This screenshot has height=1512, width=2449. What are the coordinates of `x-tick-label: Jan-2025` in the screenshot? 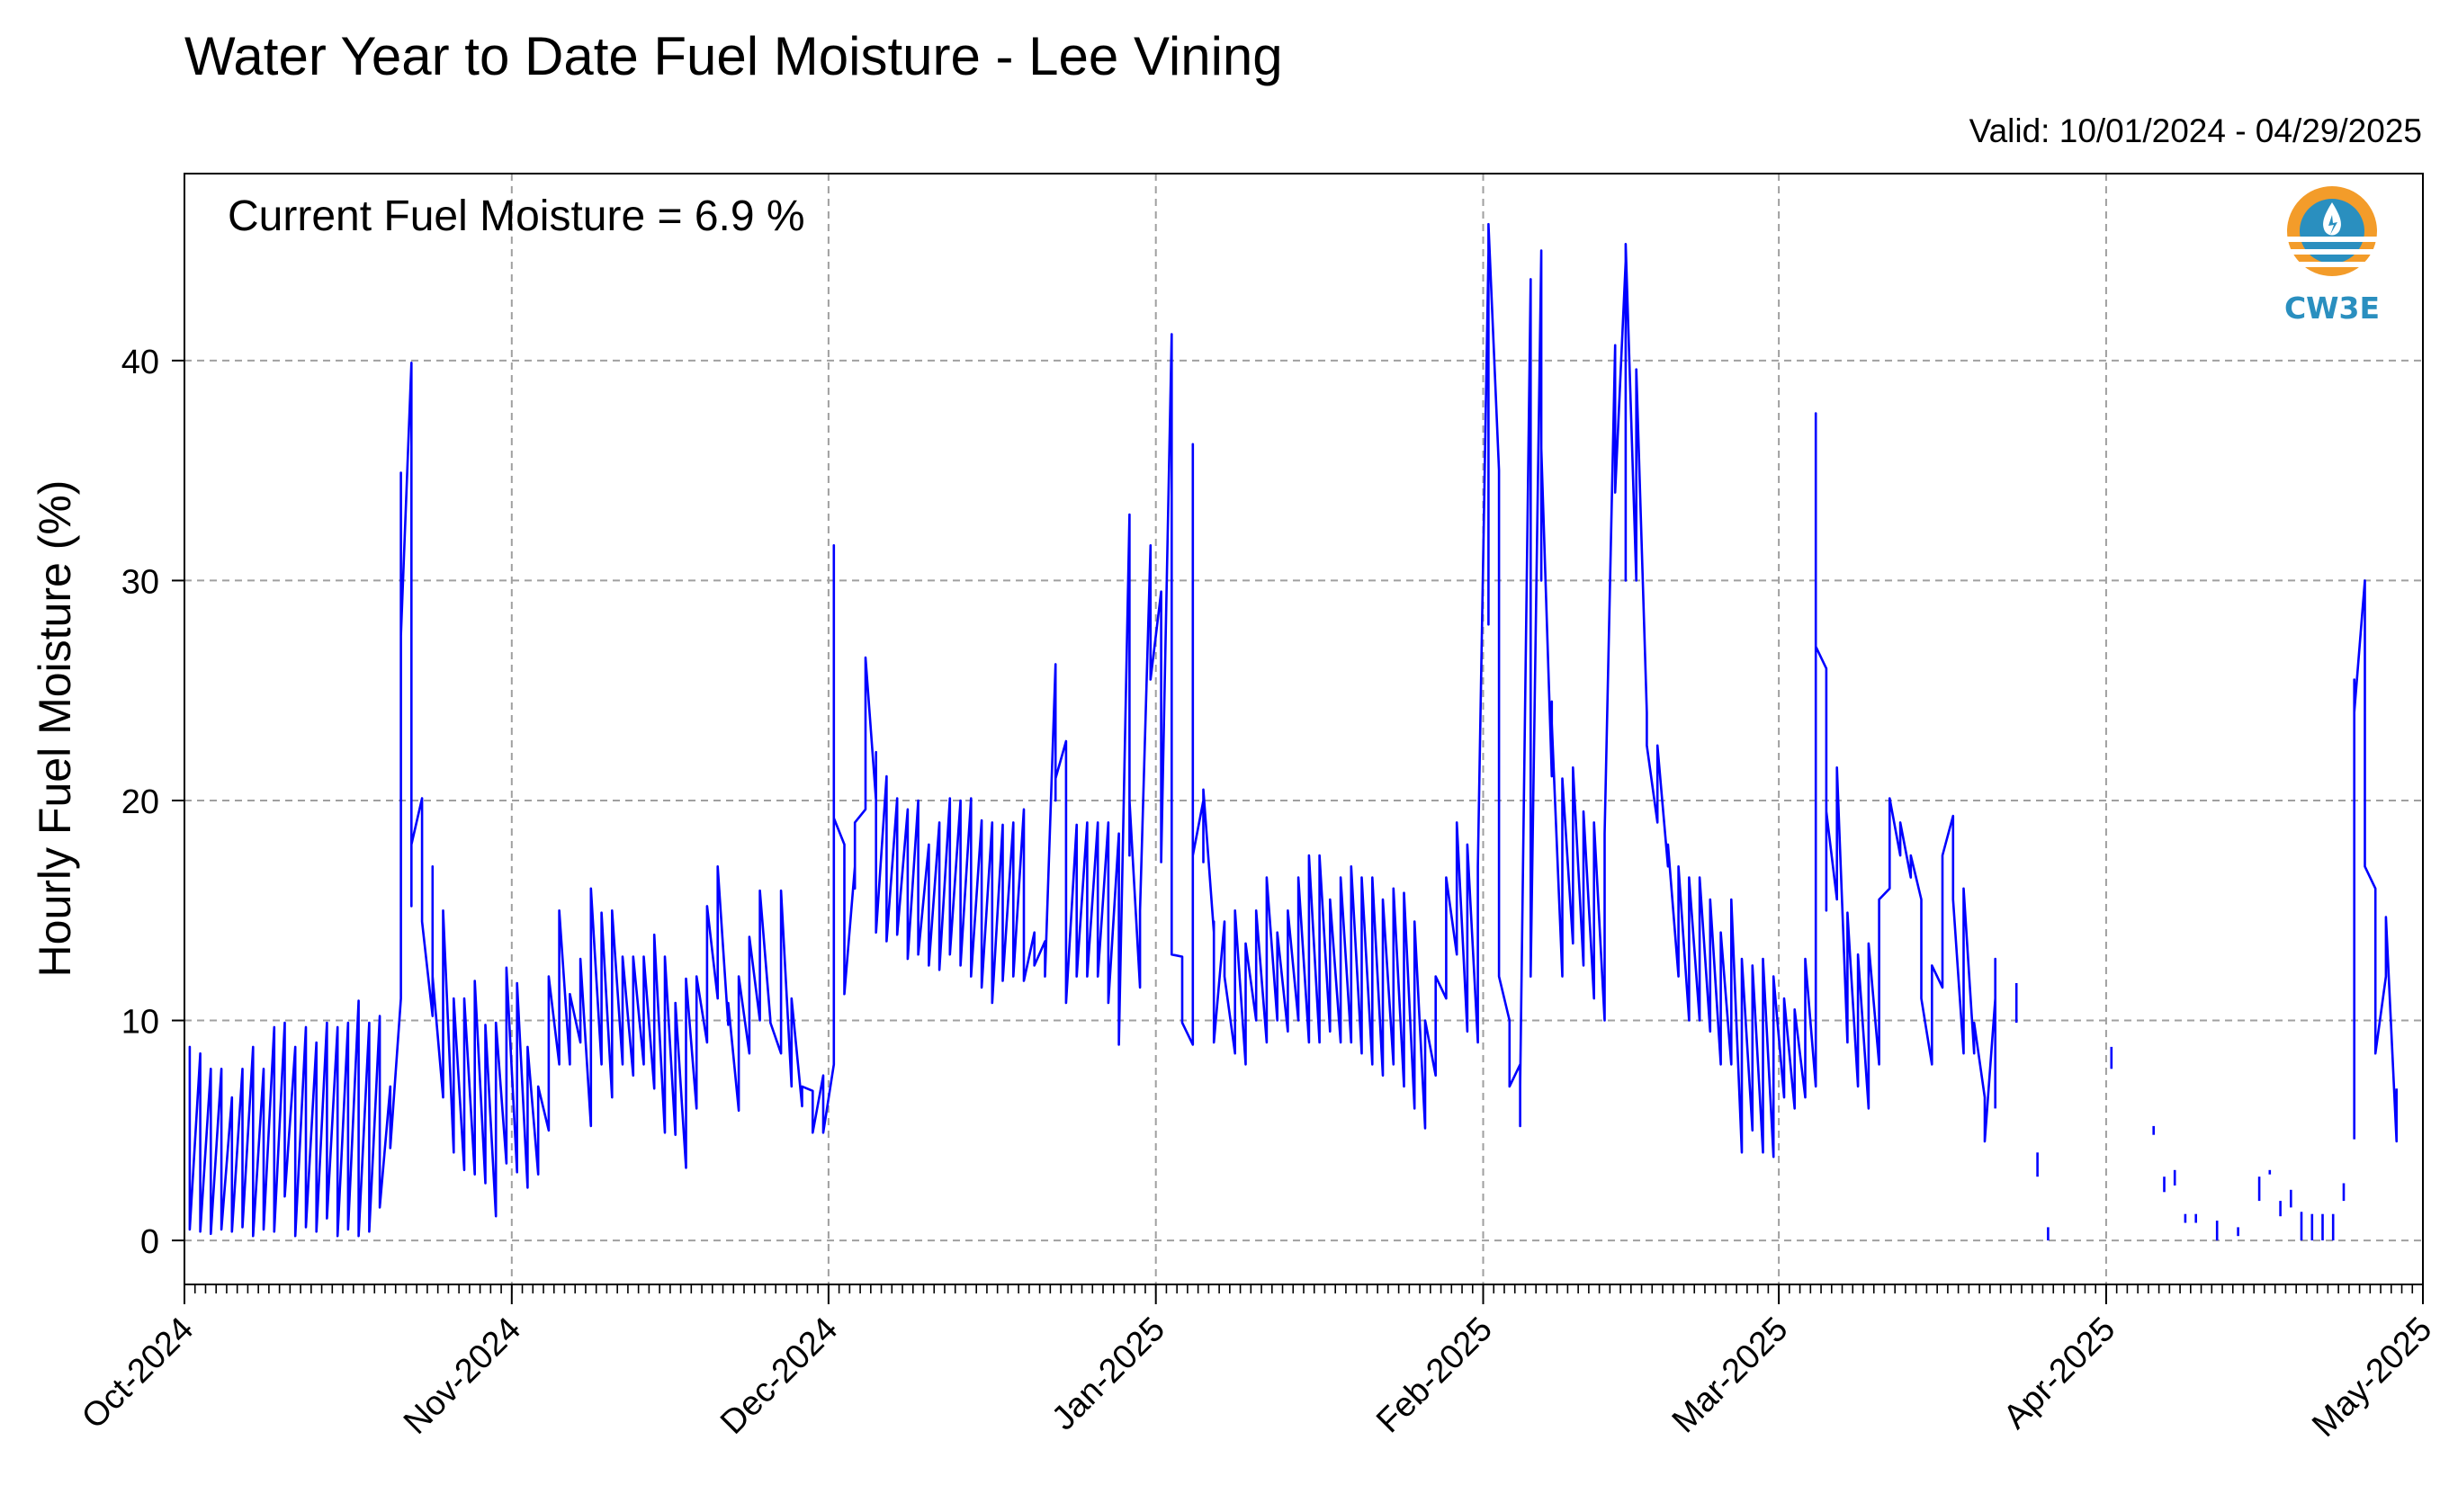 It's located at (1108, 1374).